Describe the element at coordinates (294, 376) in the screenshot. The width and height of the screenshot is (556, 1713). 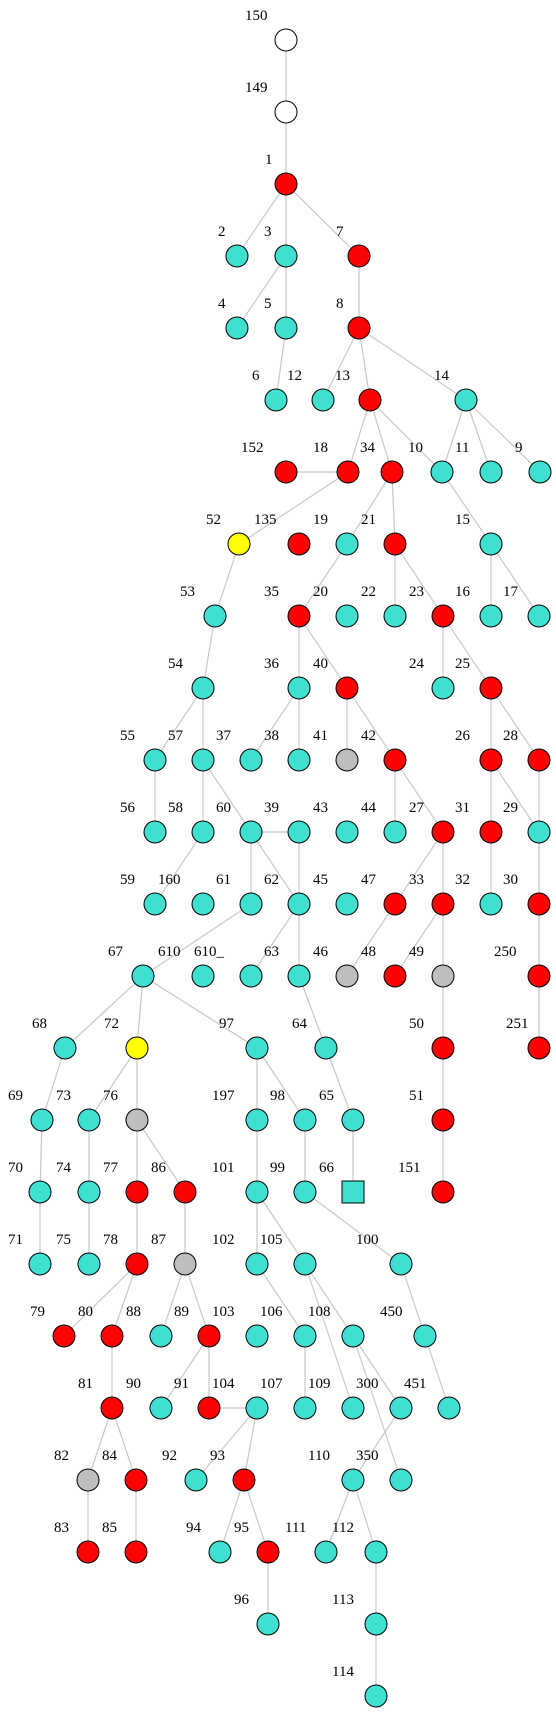
I see `node-label-12: 12` at that location.